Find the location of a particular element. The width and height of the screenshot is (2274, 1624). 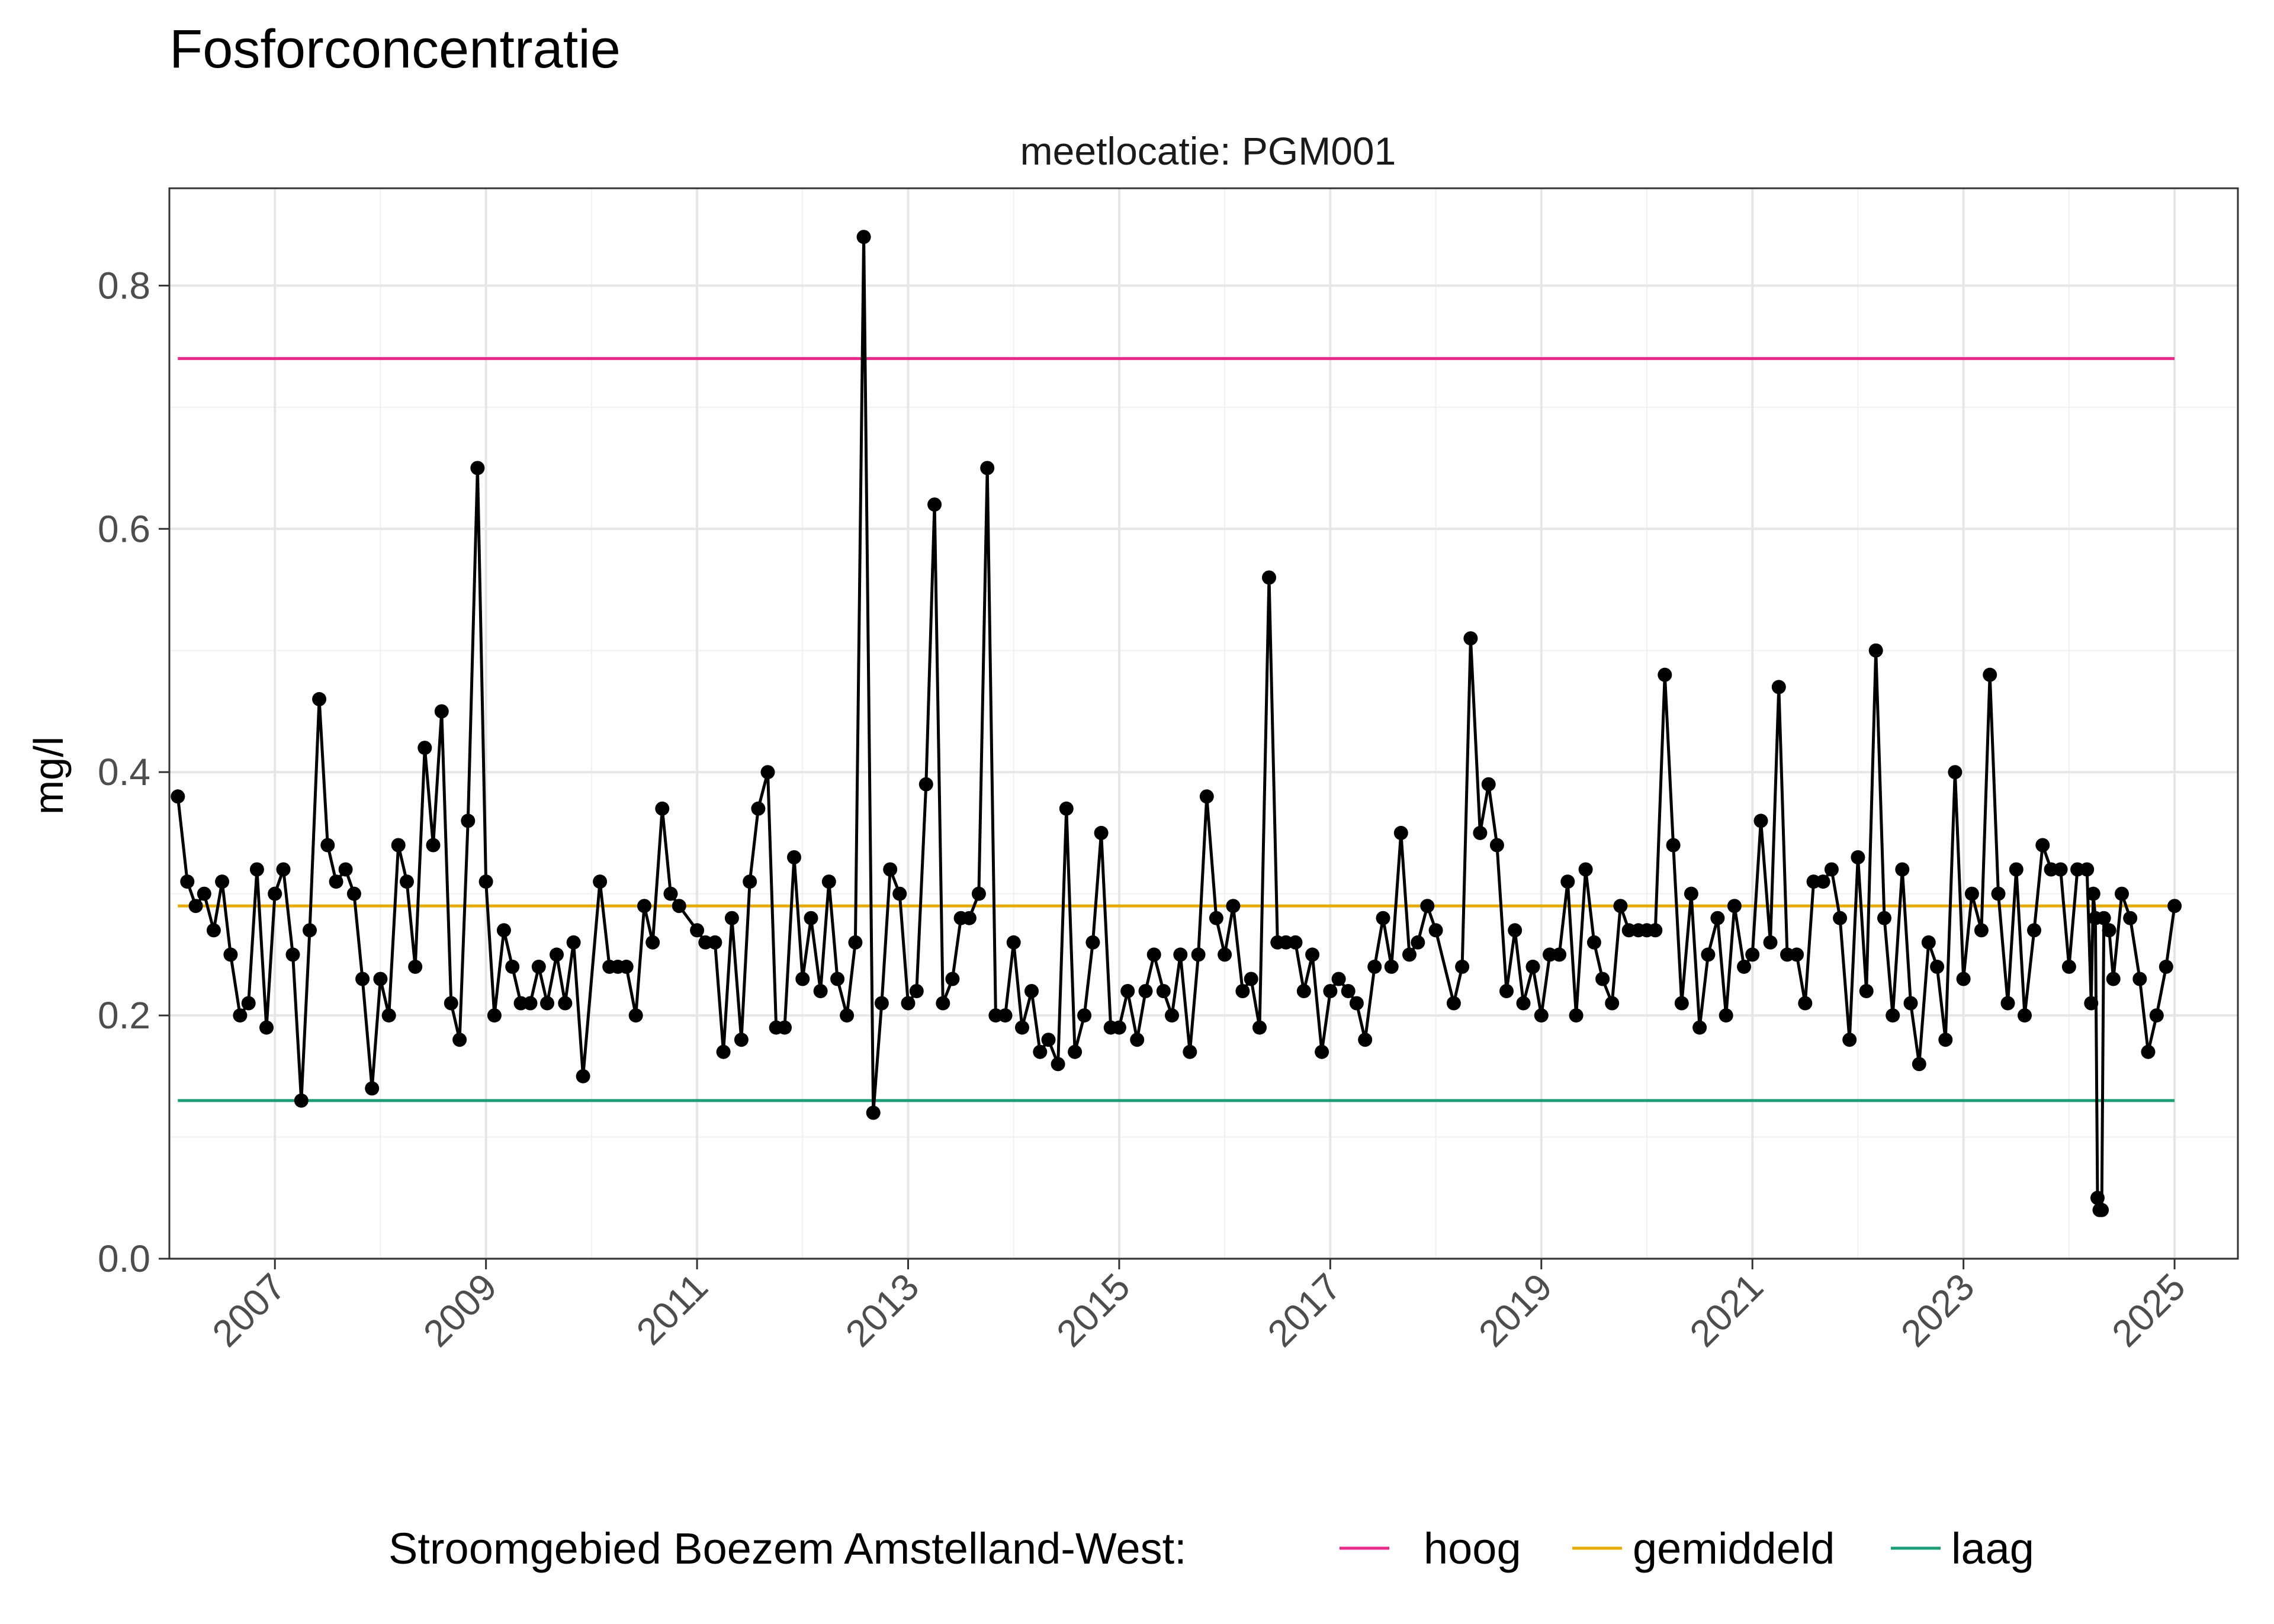

y-tick-labels: 0.0 0.2 0.4 0.6 0.8 is located at coordinates (124, 772).